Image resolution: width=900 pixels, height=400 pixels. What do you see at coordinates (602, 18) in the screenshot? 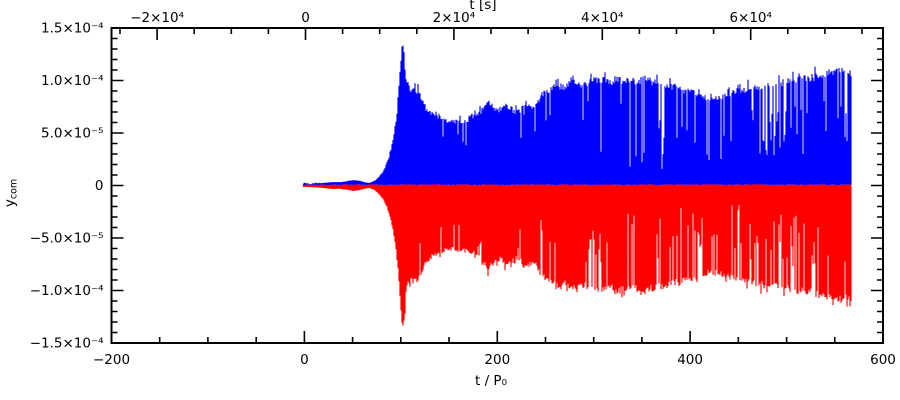
I see `top-tick-label: 4×10⁴` at bounding box center [602, 18].